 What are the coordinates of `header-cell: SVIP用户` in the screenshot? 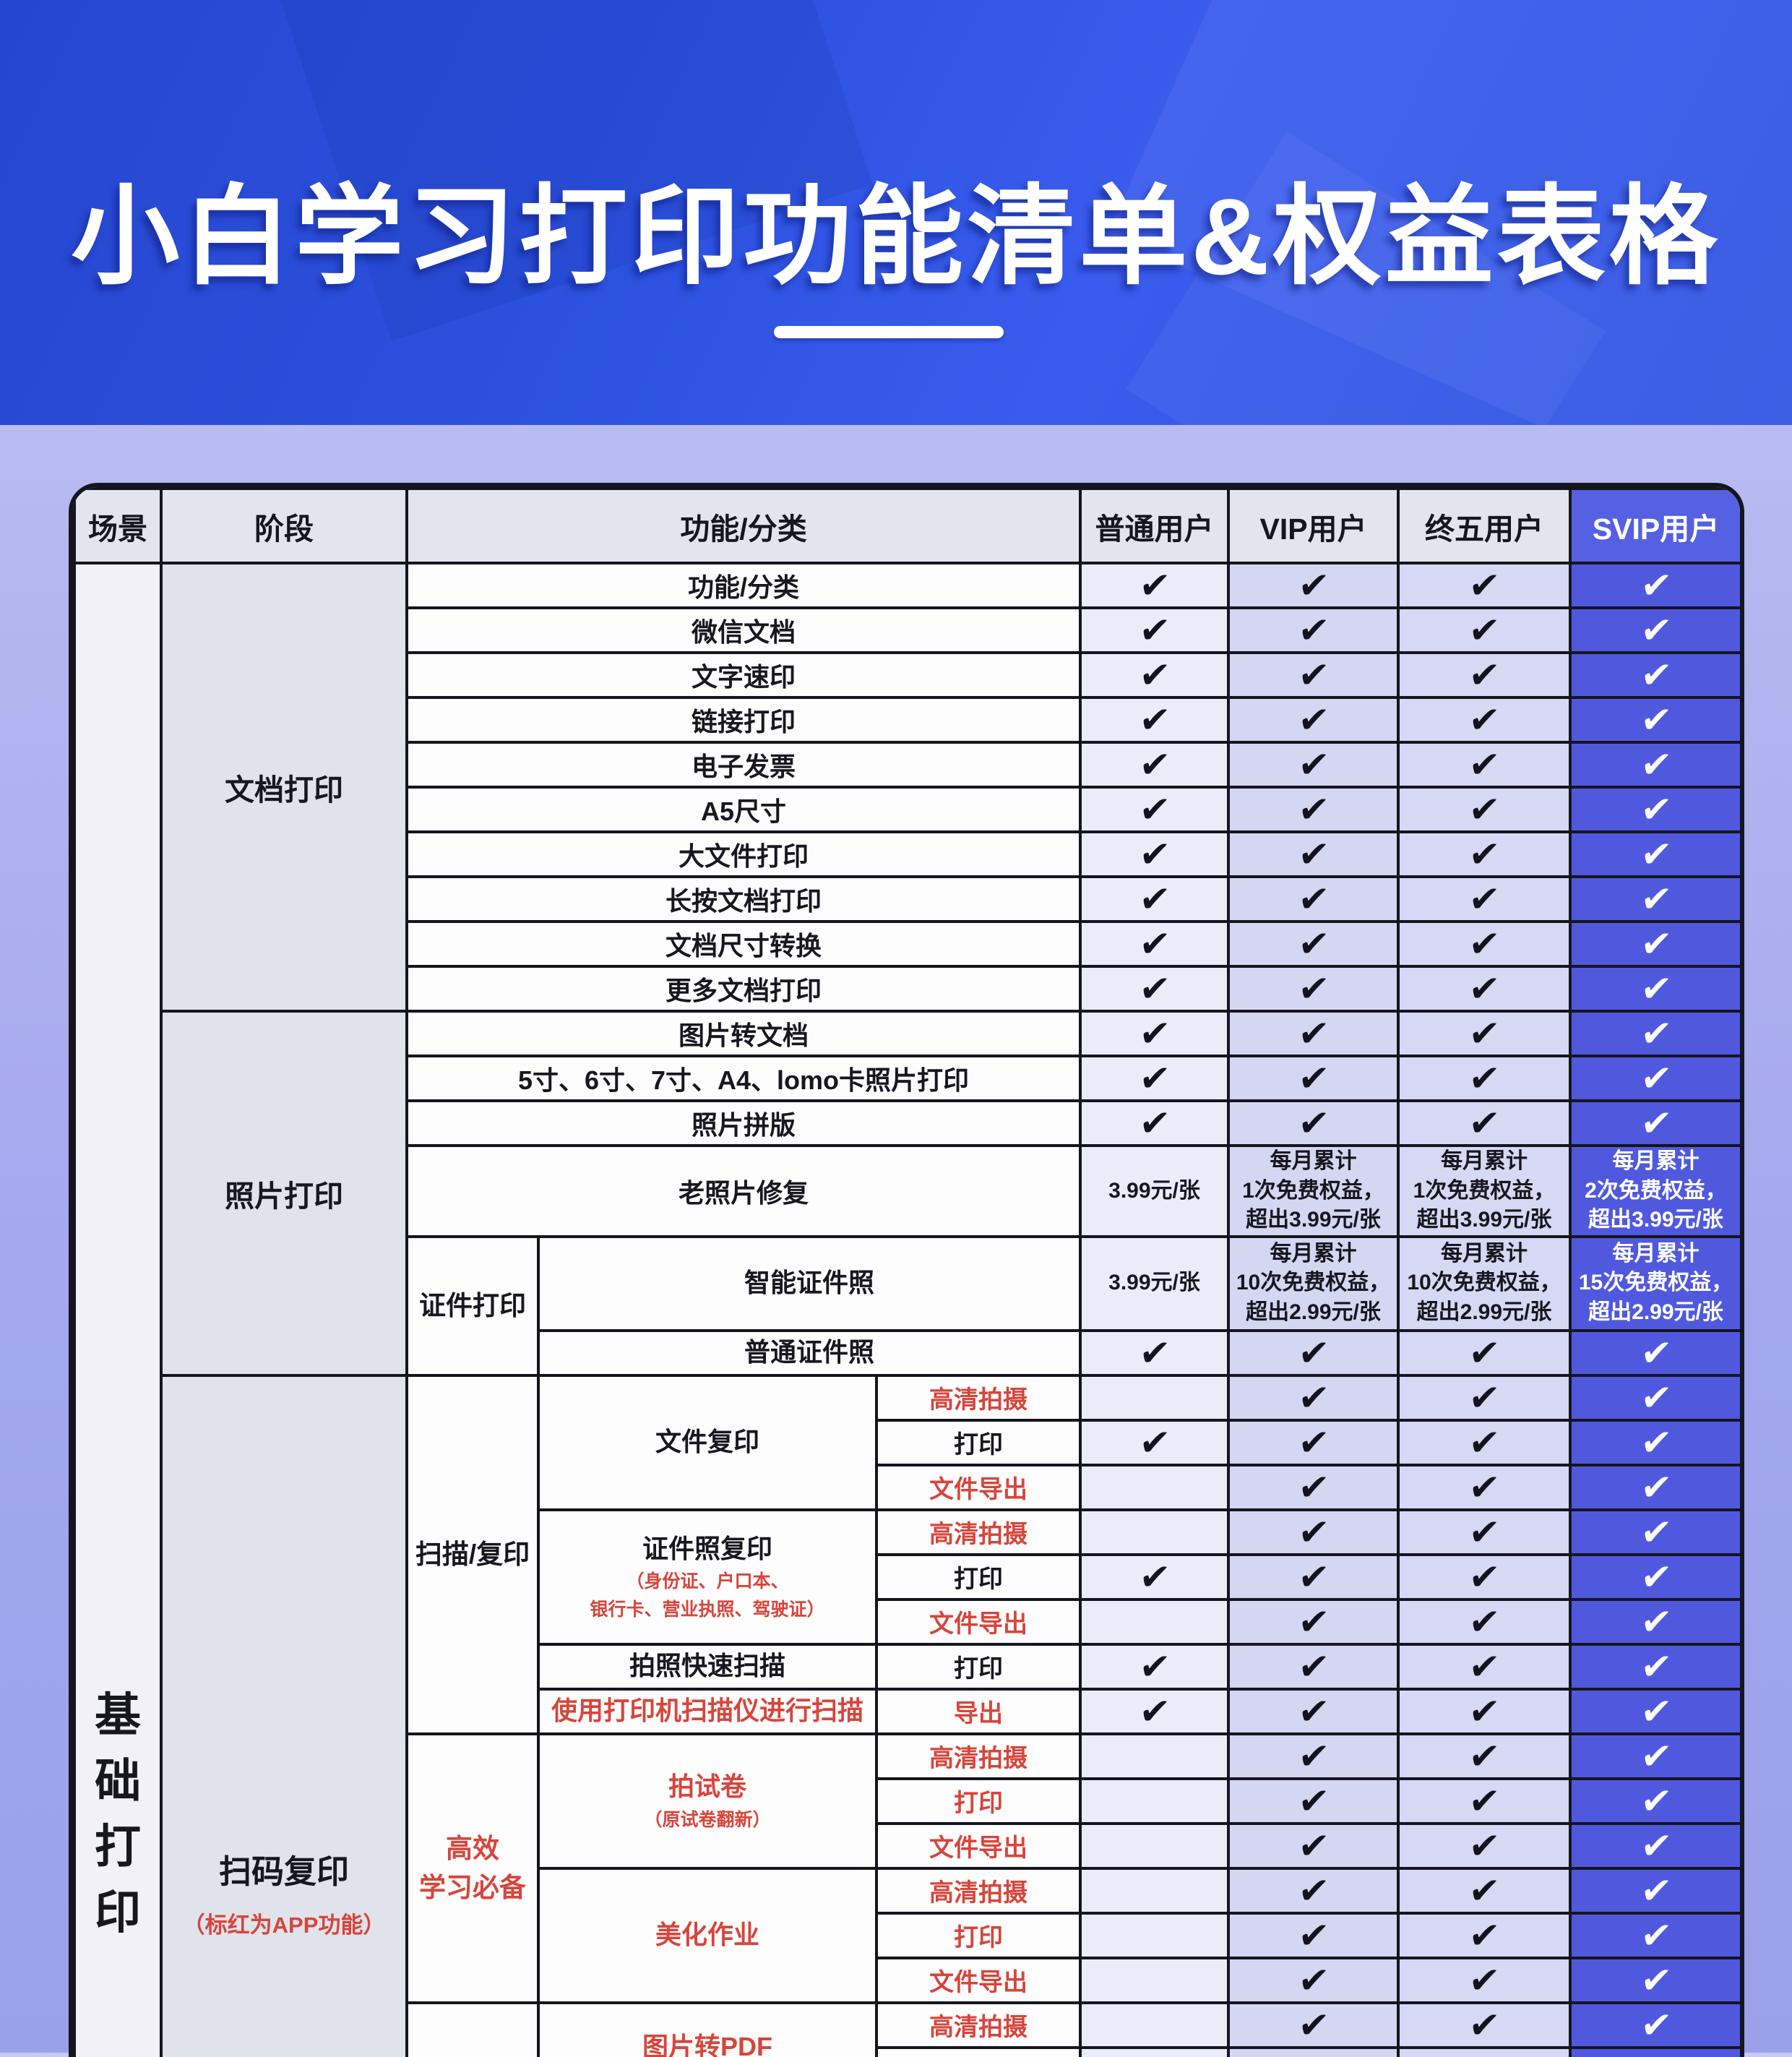 It's located at (1655, 526).